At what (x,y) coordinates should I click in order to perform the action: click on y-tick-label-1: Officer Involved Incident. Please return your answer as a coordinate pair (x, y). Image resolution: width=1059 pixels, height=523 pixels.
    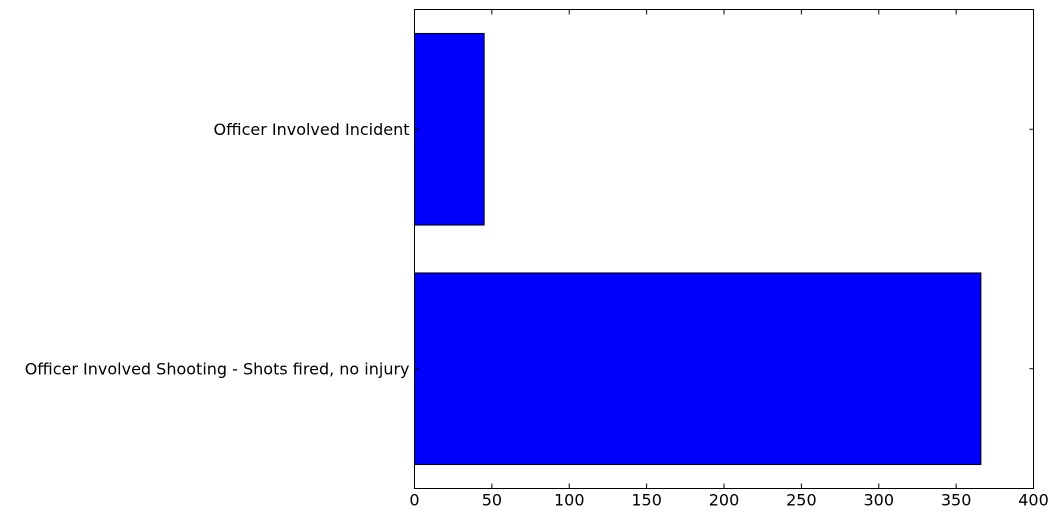
    Looking at the image, I should click on (312, 129).